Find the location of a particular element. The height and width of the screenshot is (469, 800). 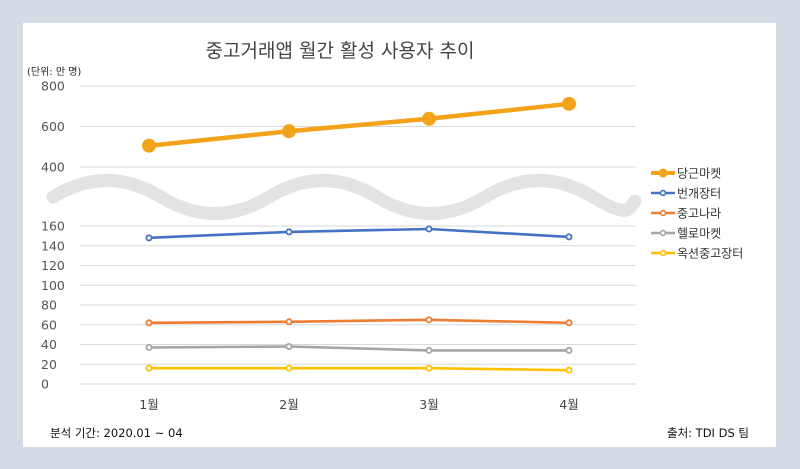

legend-label: 중고나라 is located at coordinates (699, 214).